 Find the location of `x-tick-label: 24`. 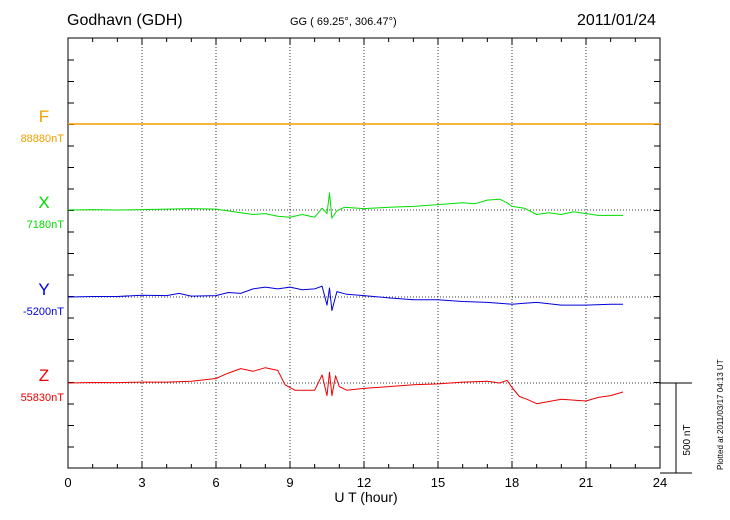

x-tick-label: 24 is located at coordinates (660, 482).